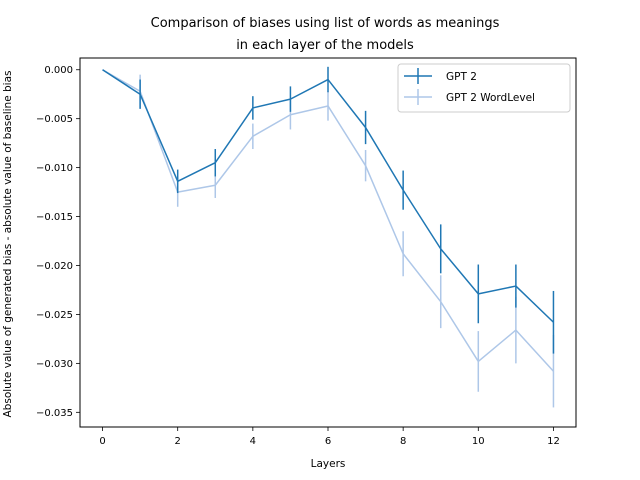  I want to click on y-tick-label: −0.030, so click(54, 364).